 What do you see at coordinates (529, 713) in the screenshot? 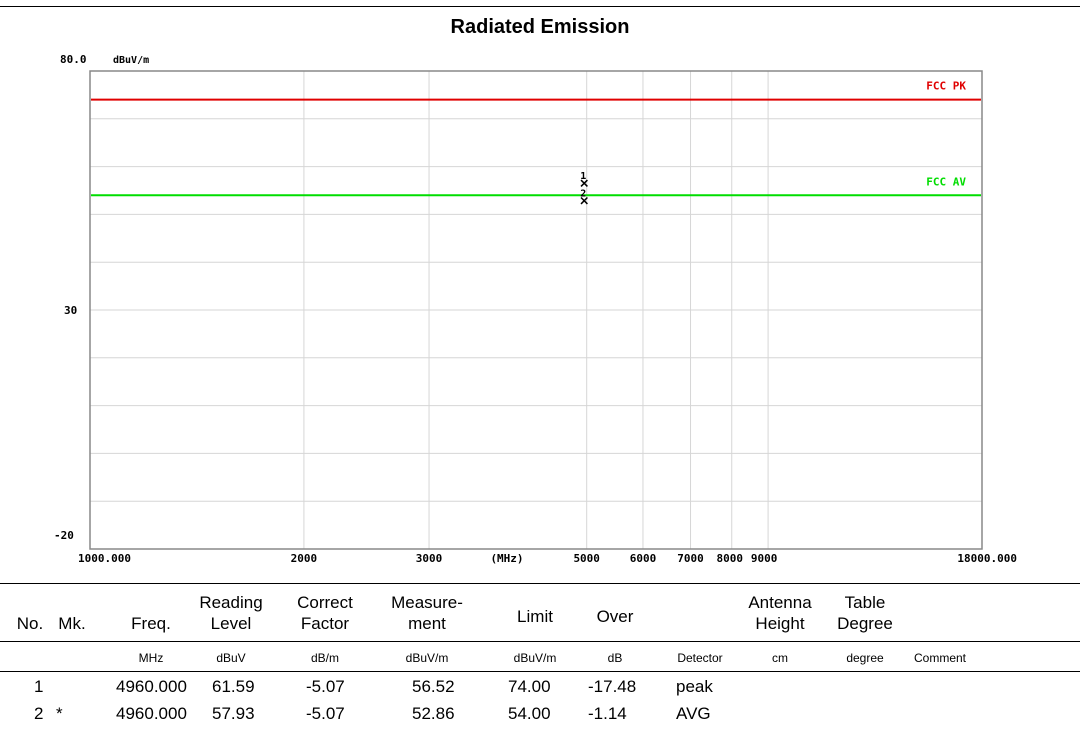
I see `row-limit: 54.00` at bounding box center [529, 713].